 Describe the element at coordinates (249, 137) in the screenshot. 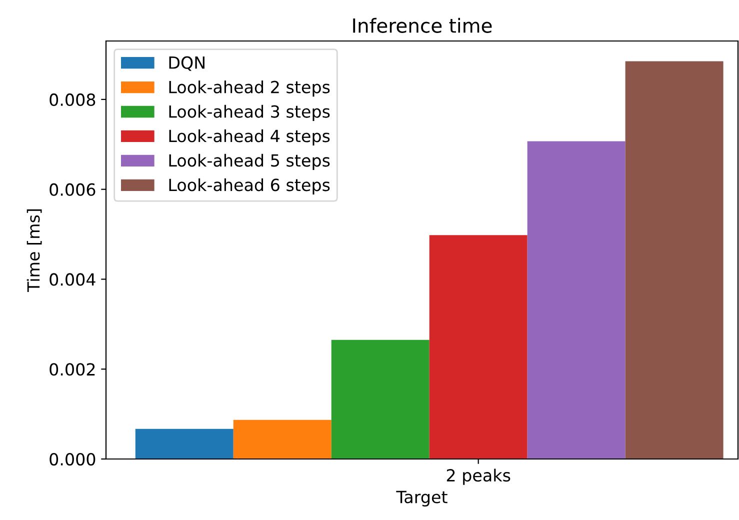

I see `legend-label: Look-ahead 4 steps` at that location.